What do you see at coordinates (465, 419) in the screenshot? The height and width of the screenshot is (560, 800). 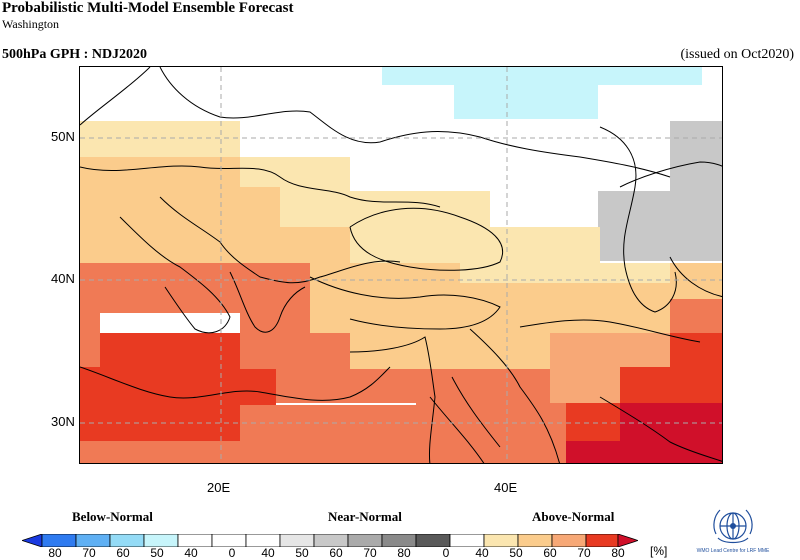 I see `coastline-red-sea` at bounding box center [465, 419].